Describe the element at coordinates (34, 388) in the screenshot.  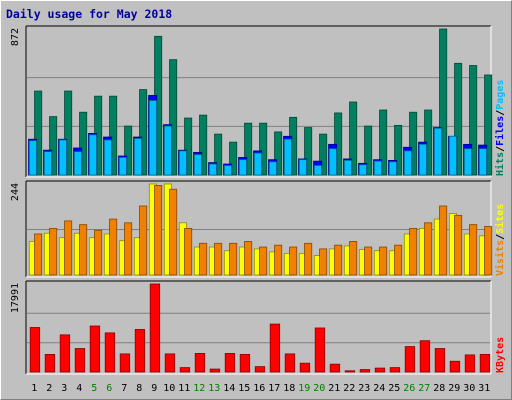
I see `x-tick-label: 1` at that location.